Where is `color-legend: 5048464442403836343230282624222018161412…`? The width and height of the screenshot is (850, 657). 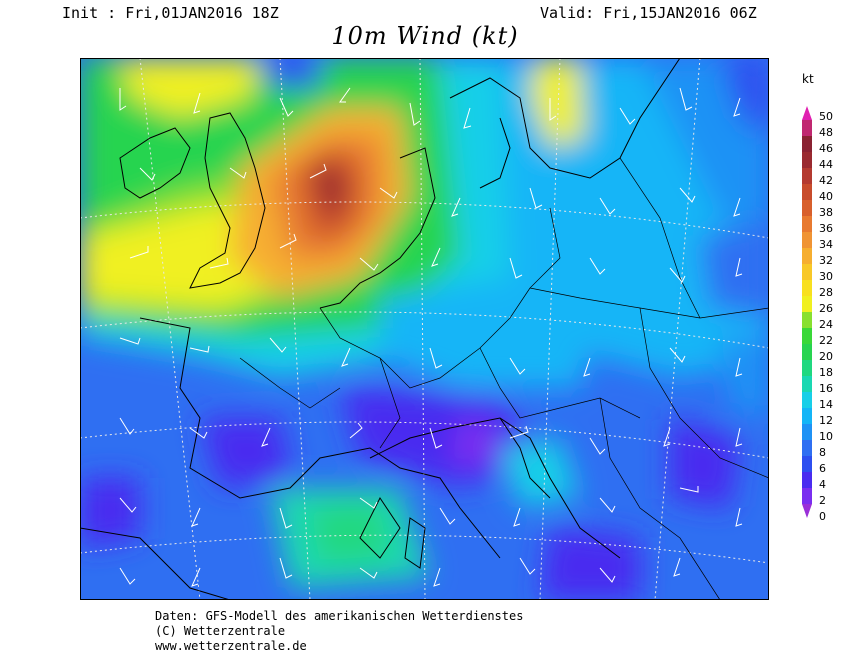
color-legend: 5048464442403836343230282624222018161412… is located at coordinates (817, 314).